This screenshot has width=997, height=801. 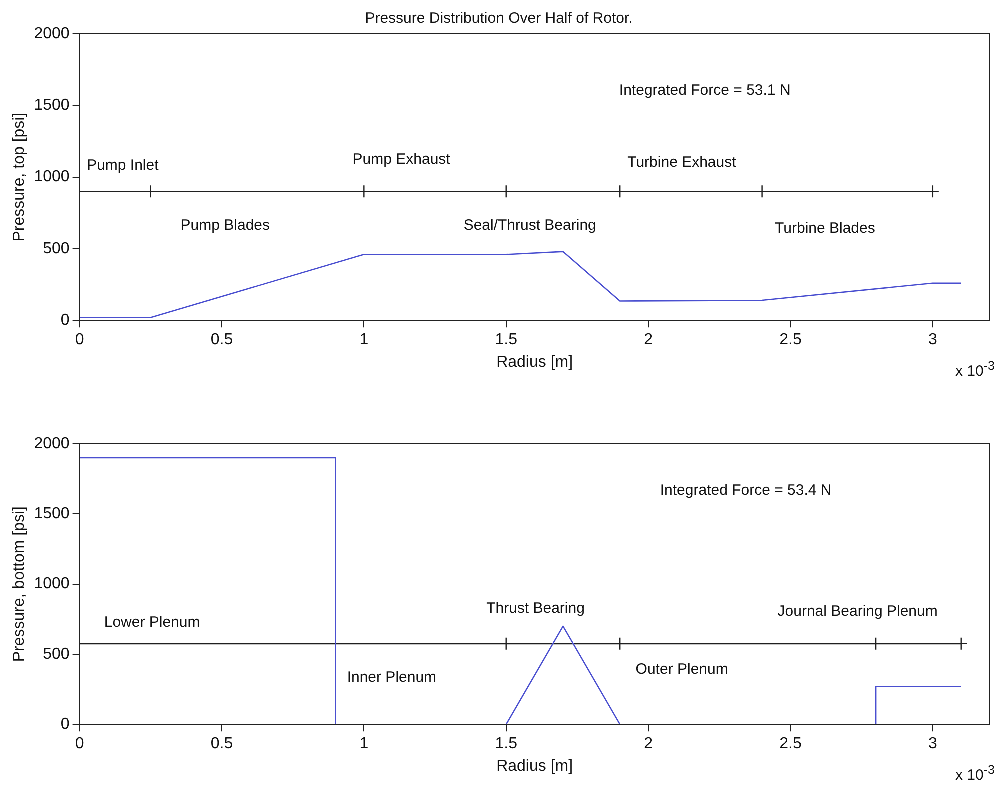 What do you see at coordinates (682, 669) in the screenshot?
I see `annotation: Outer Plenum` at bounding box center [682, 669].